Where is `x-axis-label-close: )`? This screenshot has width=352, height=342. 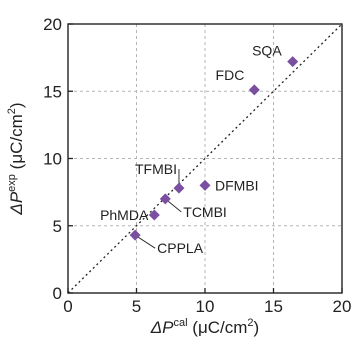
x-axis-label-close: ) is located at coordinates (257, 327).